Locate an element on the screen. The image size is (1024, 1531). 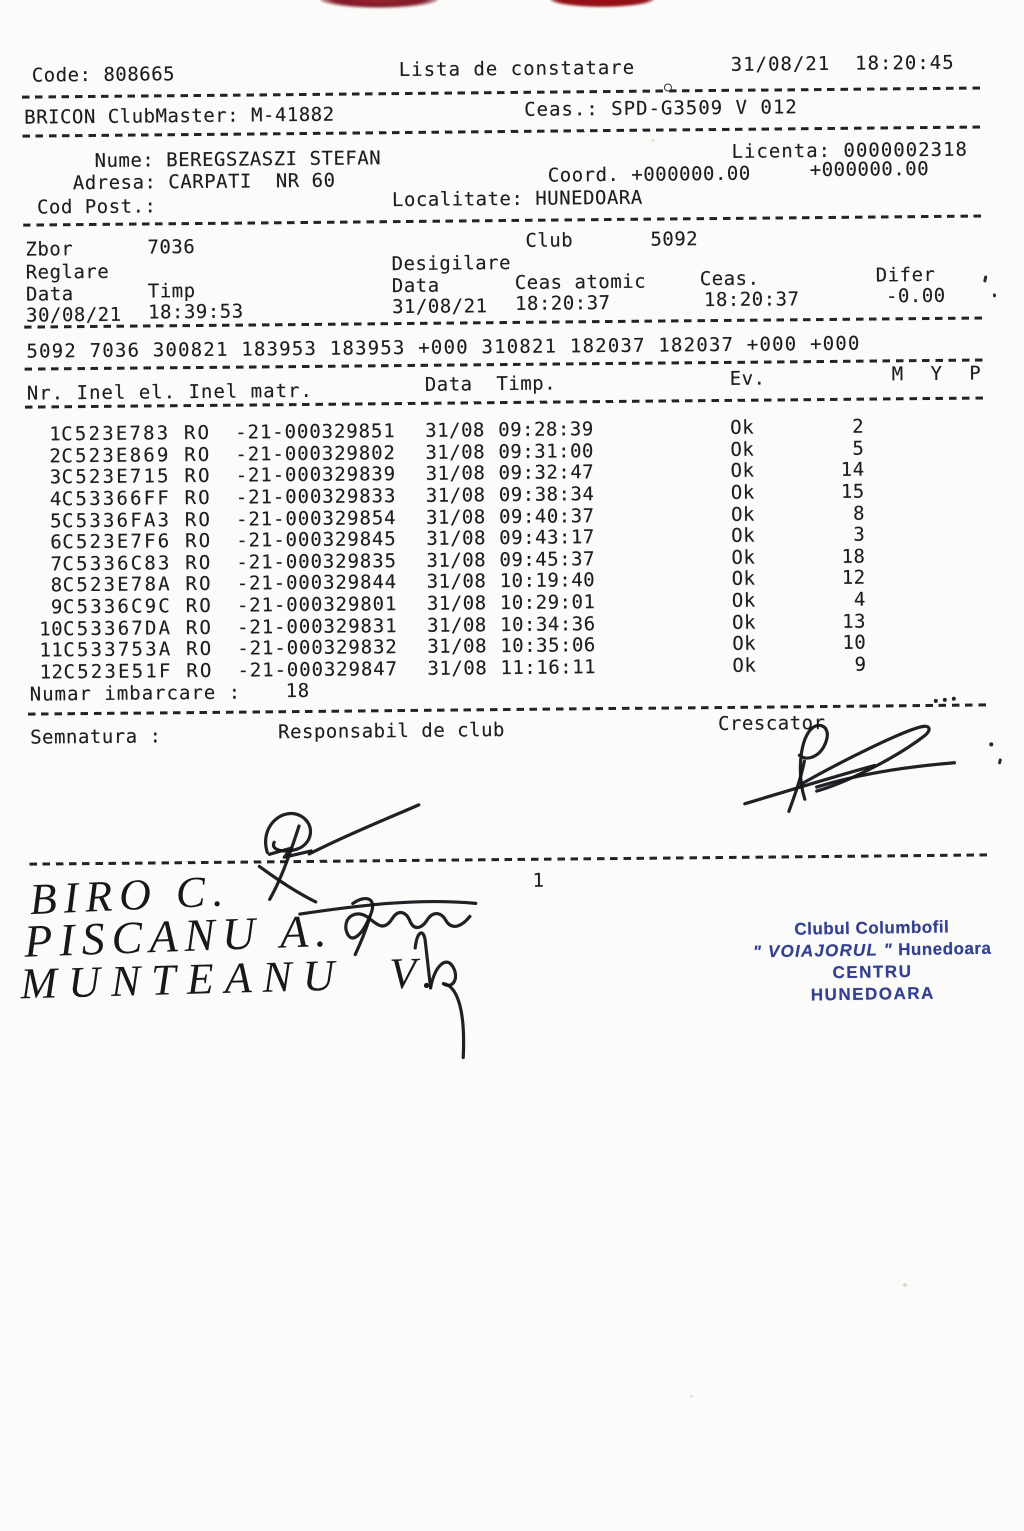
m-count: 10 is located at coordinates (854, 643).